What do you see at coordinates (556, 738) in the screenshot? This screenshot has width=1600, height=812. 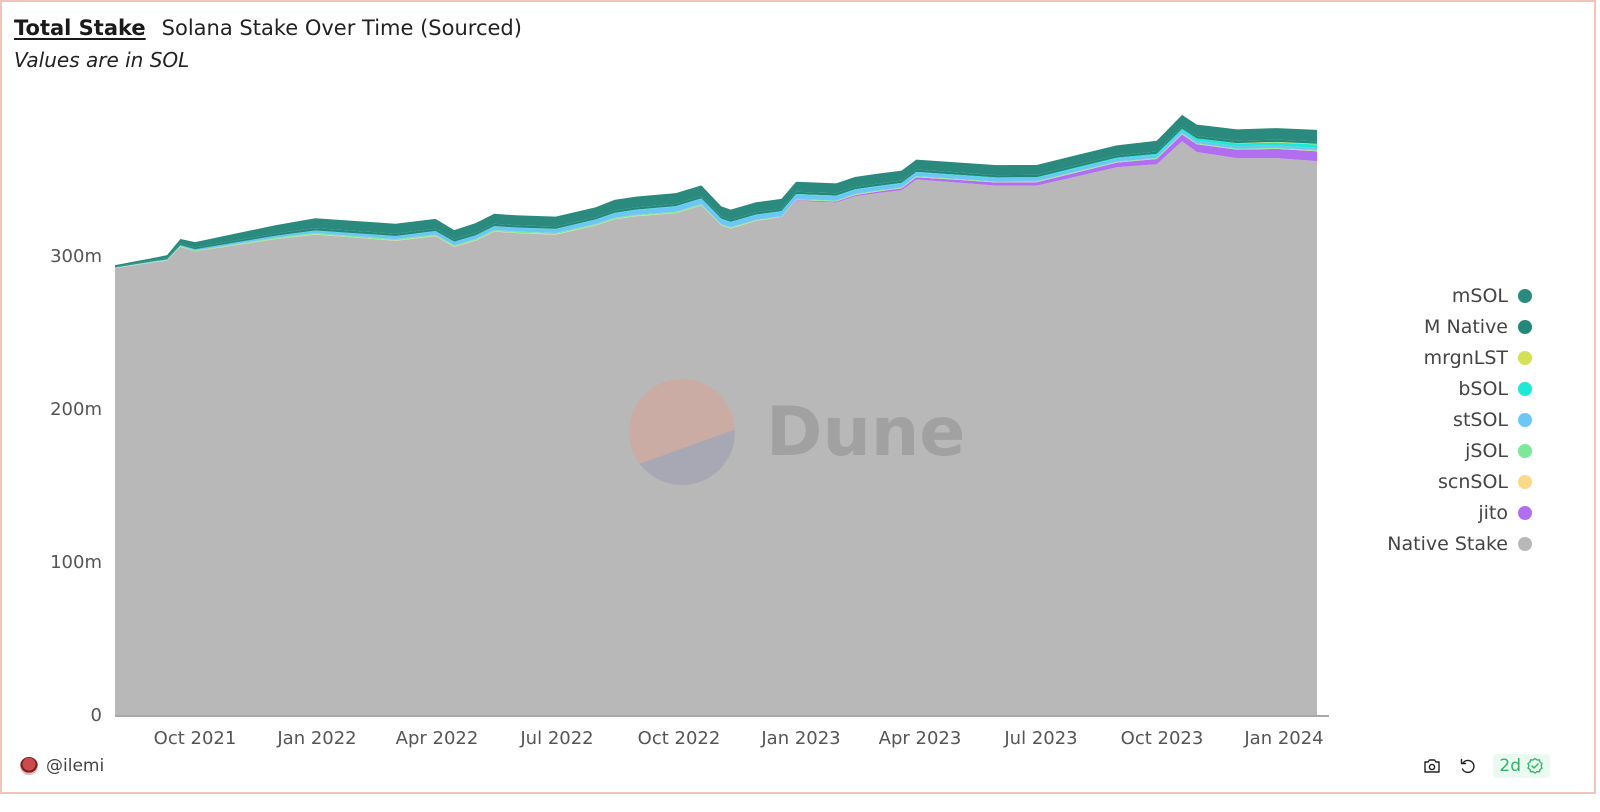 I see `x-tick-label: Jul 2022` at bounding box center [556, 738].